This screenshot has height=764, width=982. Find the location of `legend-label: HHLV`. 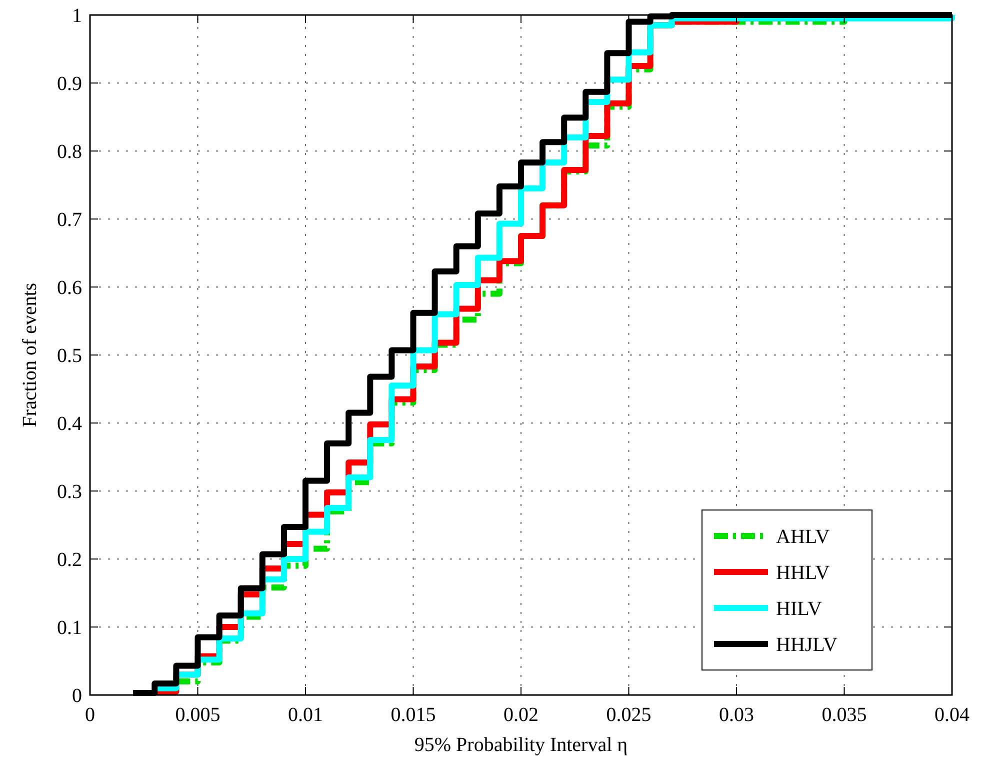

legend-label: HHLV is located at coordinates (803, 573).